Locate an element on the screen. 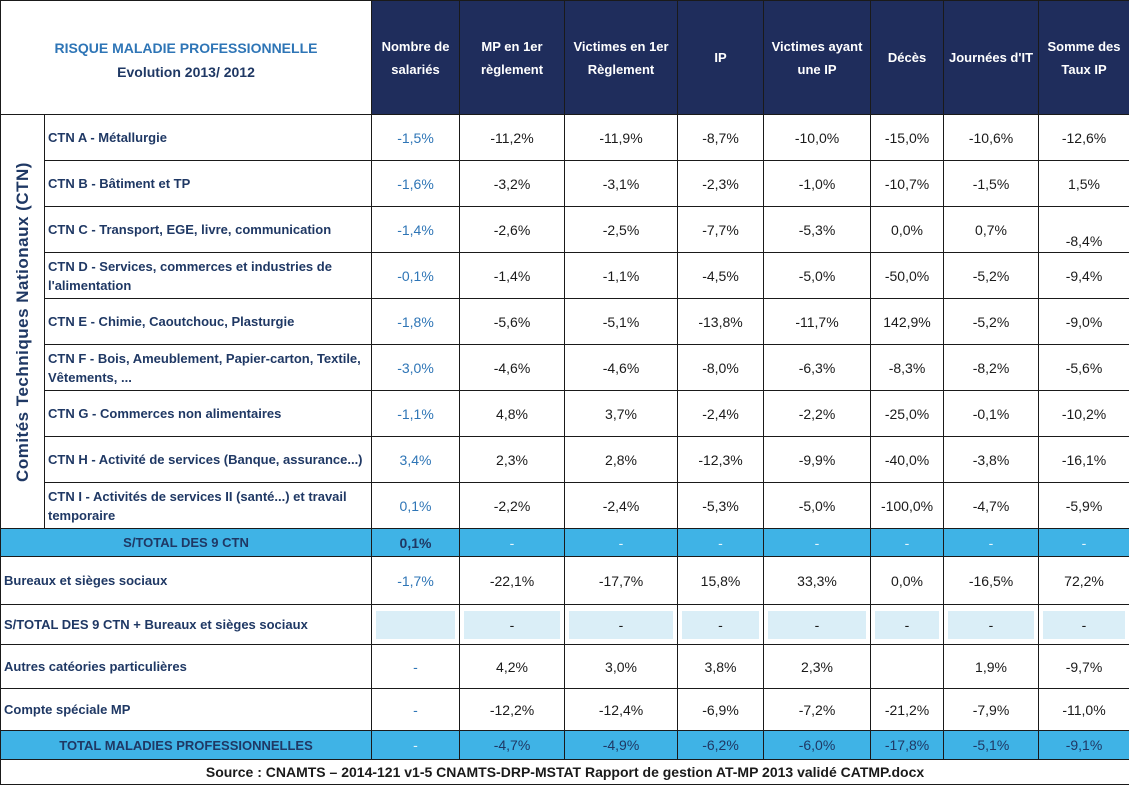 The image size is (1129, 785). row-label: CTN A - Métallurgie is located at coordinates (208, 138).